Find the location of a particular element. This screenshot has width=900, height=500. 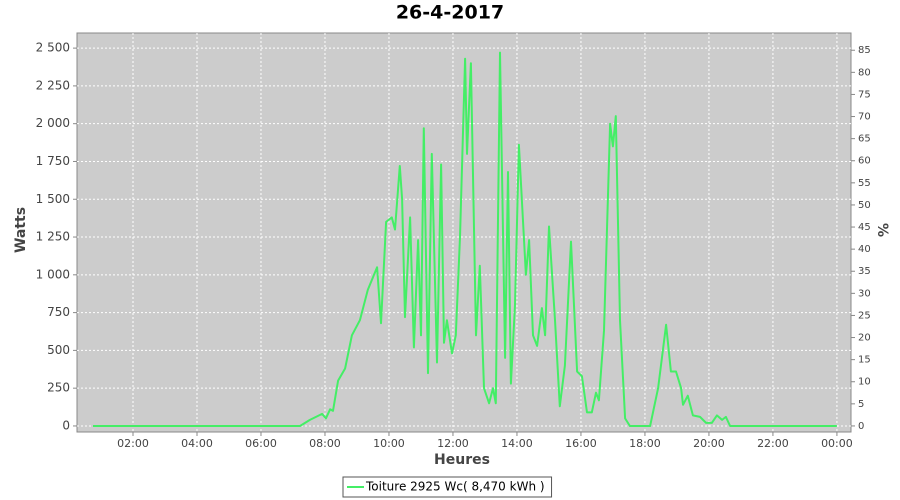

y-tick-label: 750 is located at coordinates (58, 312).